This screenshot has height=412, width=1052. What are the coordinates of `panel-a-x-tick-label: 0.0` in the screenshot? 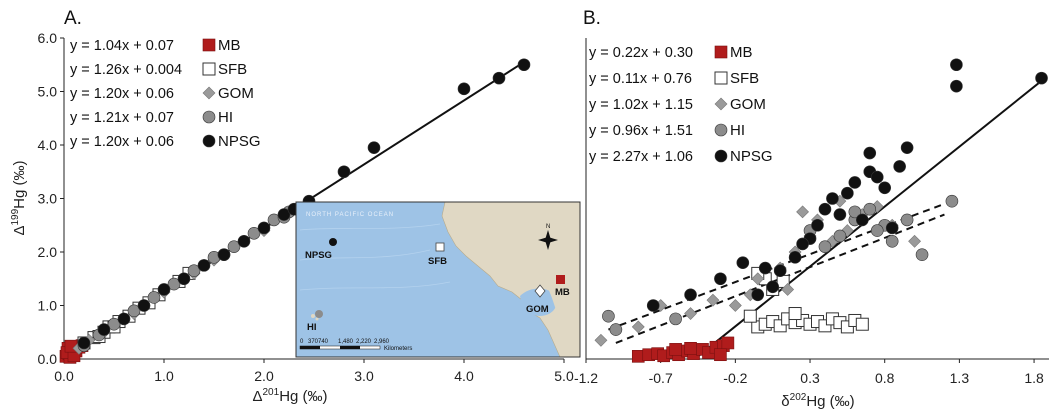 It's located at (64, 376).